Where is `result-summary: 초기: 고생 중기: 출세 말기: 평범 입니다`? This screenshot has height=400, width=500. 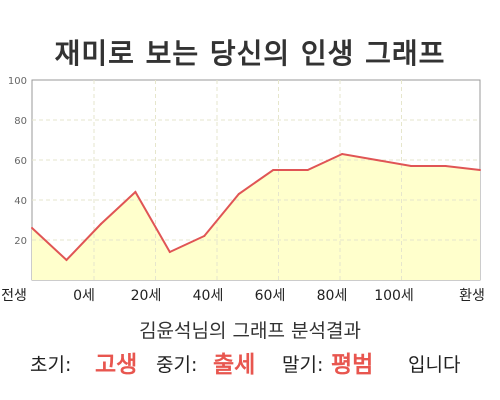
result-summary: 초기: 고생 중기: 출세 말기: 평범 입니다 is located at coordinates (250, 365).